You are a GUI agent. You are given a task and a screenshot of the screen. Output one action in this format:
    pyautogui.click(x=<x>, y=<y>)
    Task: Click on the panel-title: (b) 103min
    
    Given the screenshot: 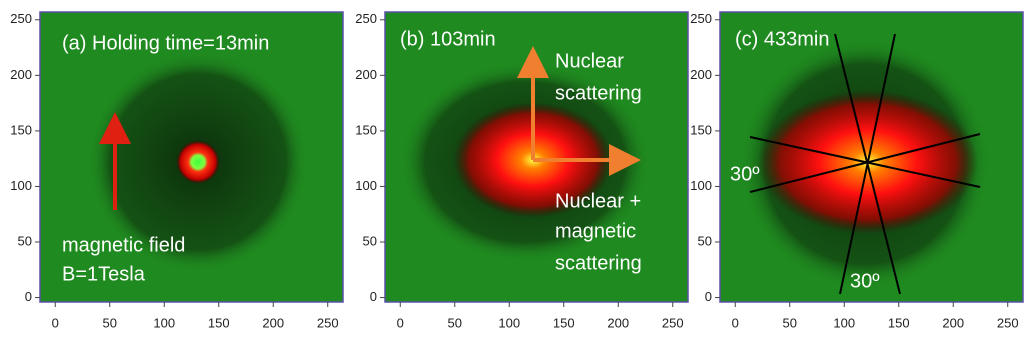 What is the action you would take?
    pyautogui.click(x=448, y=39)
    